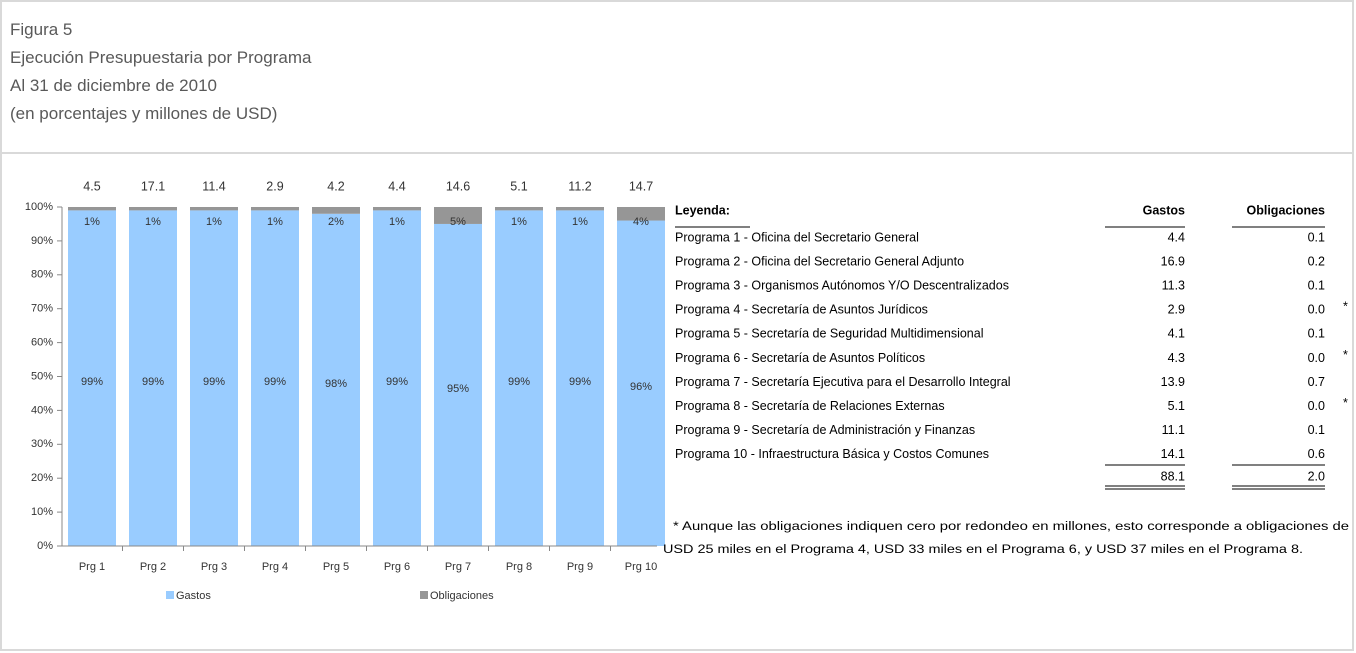 This screenshot has width=1356, height=653. Describe the element at coordinates (1316, 261) in the screenshot. I see `row-obligaciones: 0.2` at that location.